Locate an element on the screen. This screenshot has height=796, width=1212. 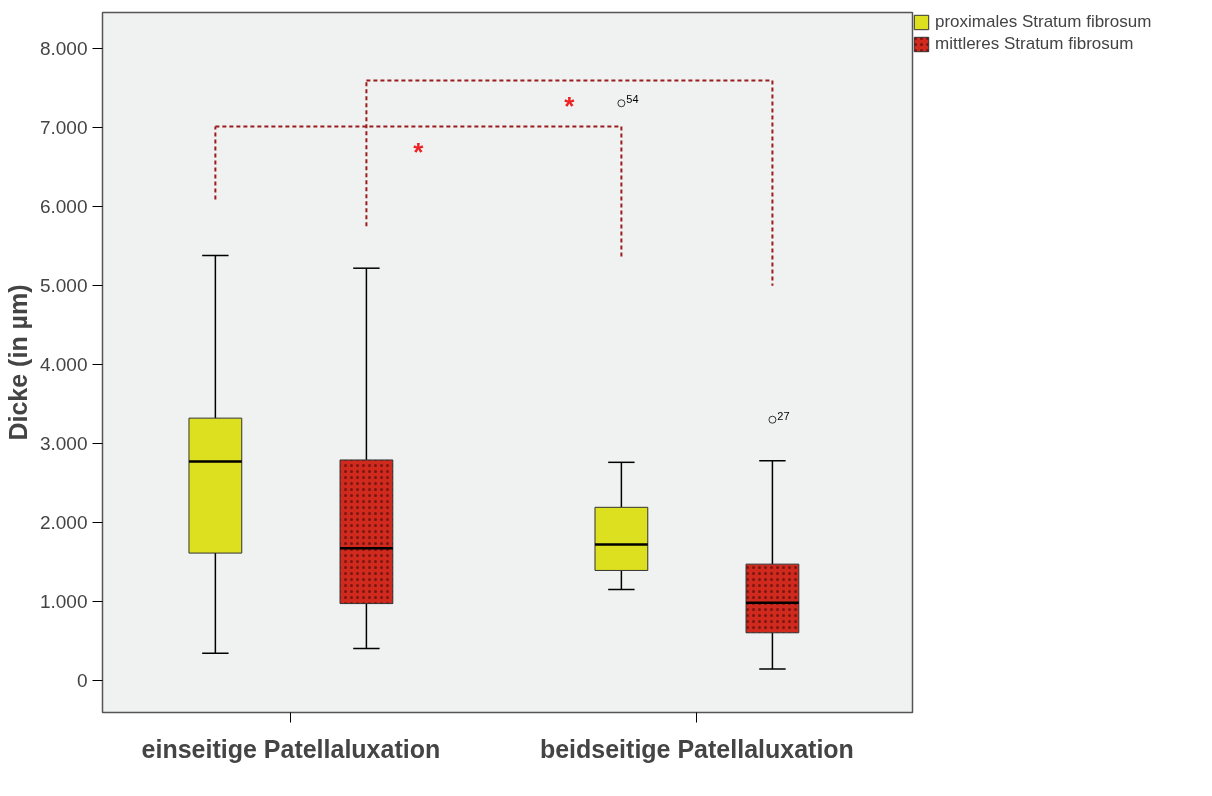
x-tick-label: beidseitige Patellaluxation is located at coordinates (696, 748).